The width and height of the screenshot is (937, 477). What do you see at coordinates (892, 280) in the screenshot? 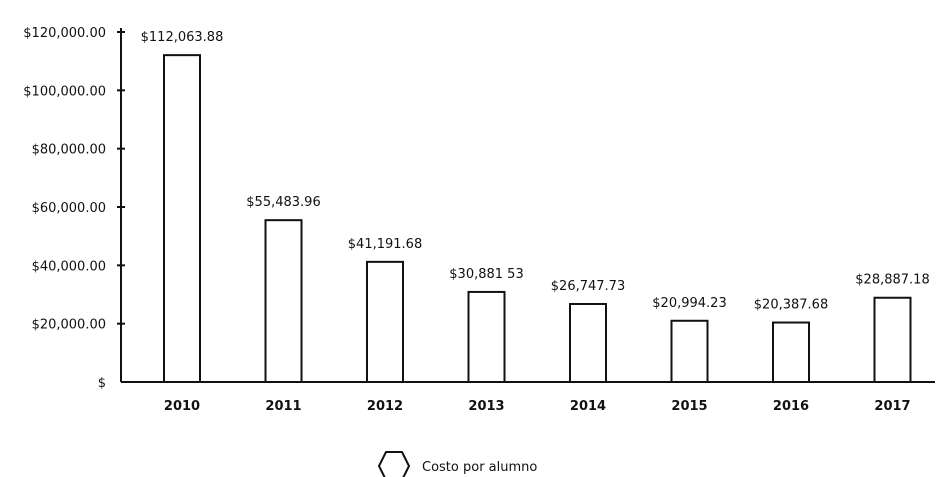
I see `data-label: $28,887.18` at bounding box center [892, 280].